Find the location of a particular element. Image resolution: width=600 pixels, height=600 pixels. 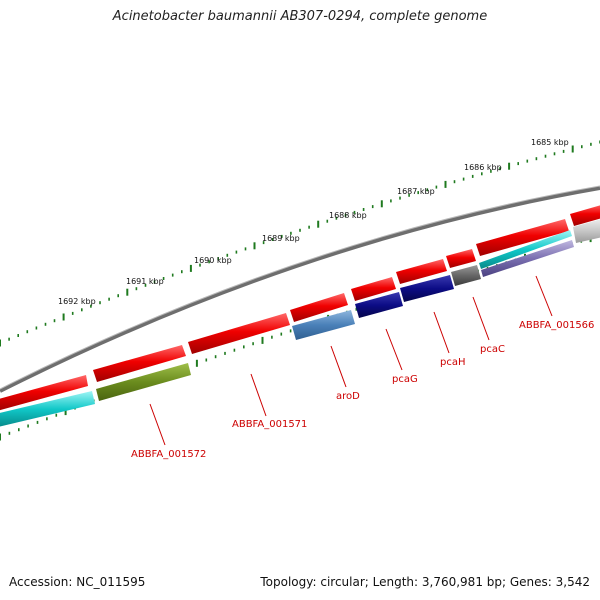

scale-label-1692: 1692 kbp is located at coordinates (77, 301).